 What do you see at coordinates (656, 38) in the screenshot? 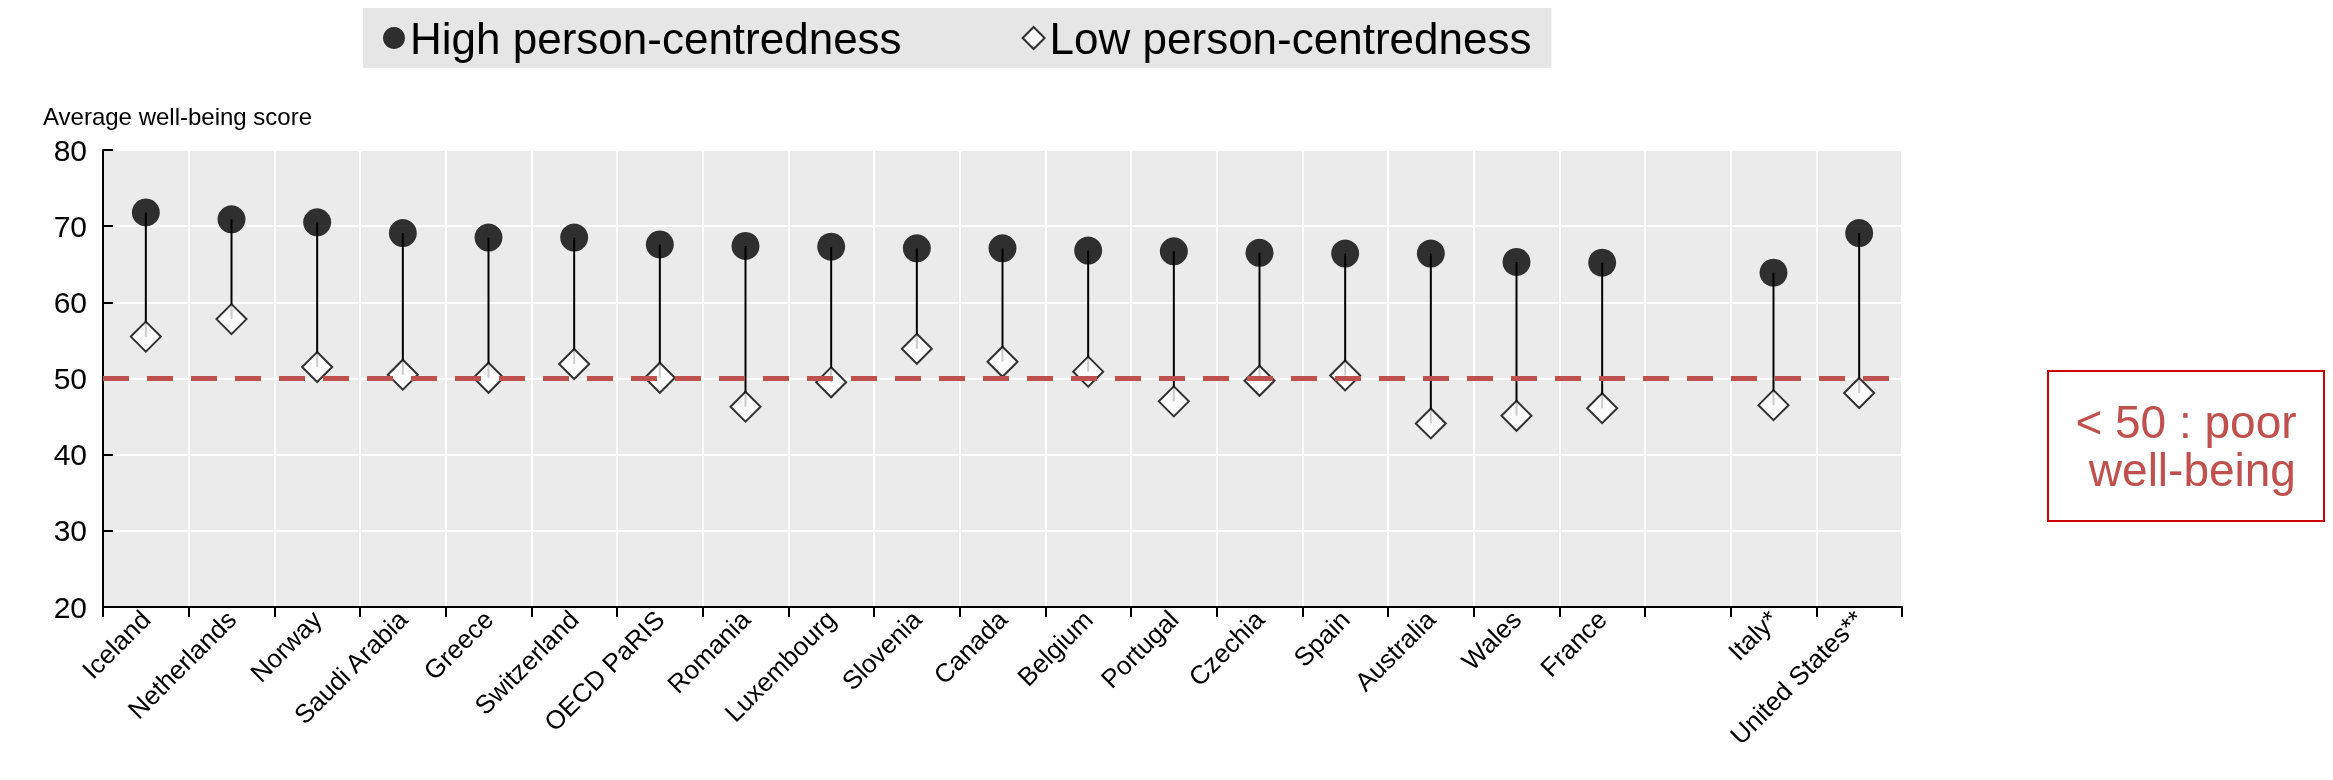
I see `legend-label: High person-centredness` at bounding box center [656, 38].